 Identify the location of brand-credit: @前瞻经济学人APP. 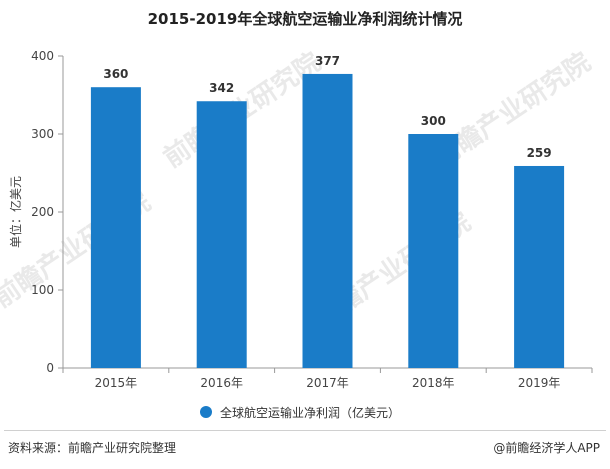
(546, 448).